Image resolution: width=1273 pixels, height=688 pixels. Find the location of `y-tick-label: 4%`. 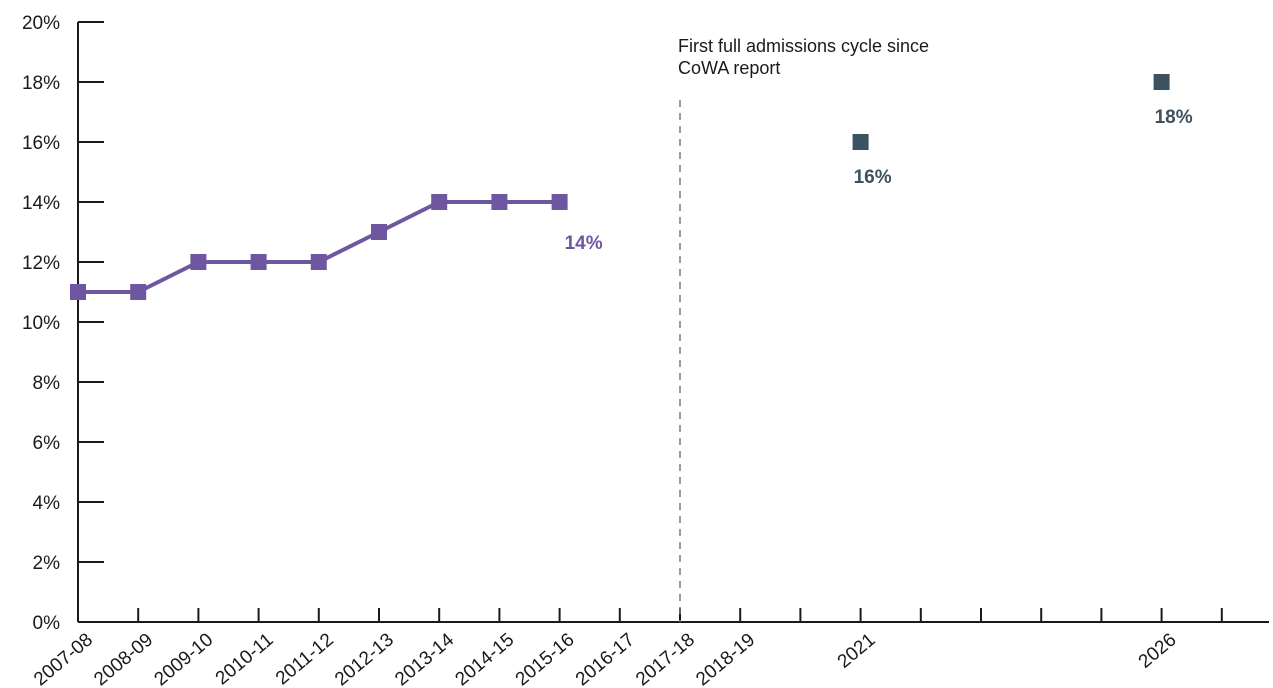

y-tick-label: 4% is located at coordinates (47, 503).